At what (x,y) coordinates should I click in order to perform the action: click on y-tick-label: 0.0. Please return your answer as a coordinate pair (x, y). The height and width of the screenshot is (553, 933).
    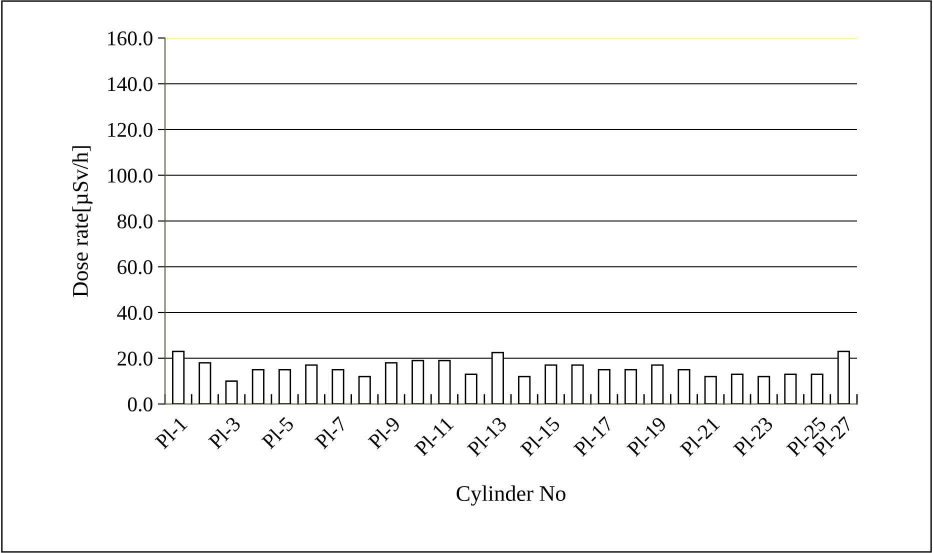
    Looking at the image, I should click on (140, 404).